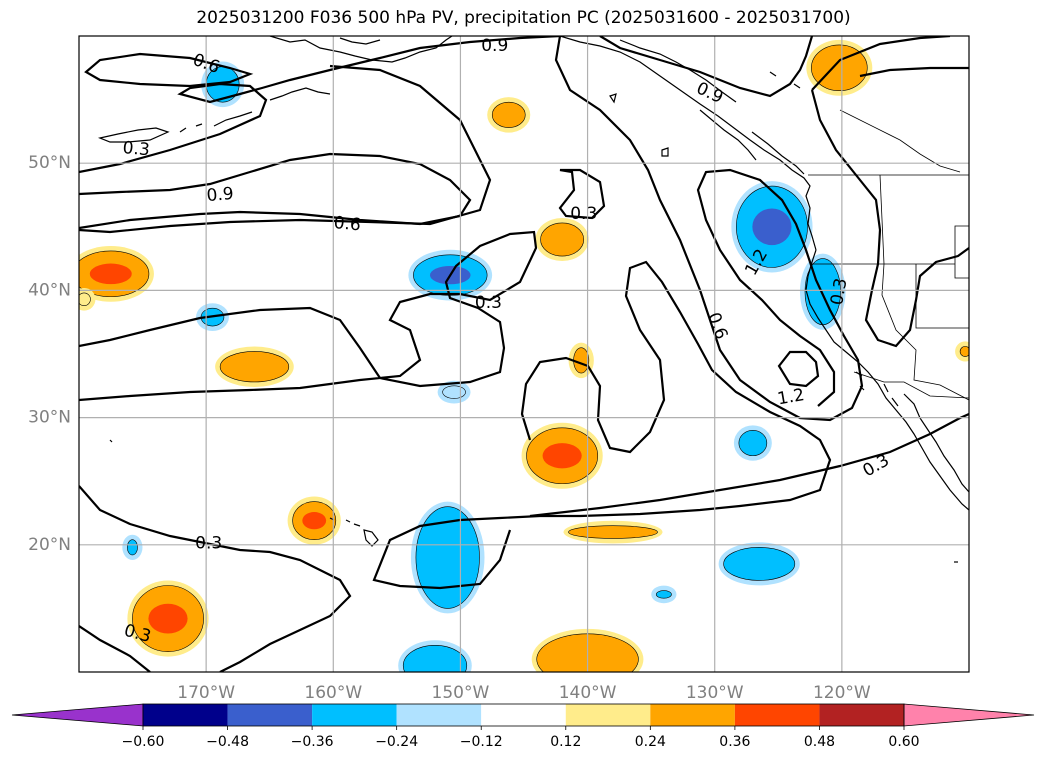 The image size is (1047, 765). What do you see at coordinates (361, 49) in the screenshot?
I see `coastline-alaska` at bounding box center [361, 49].